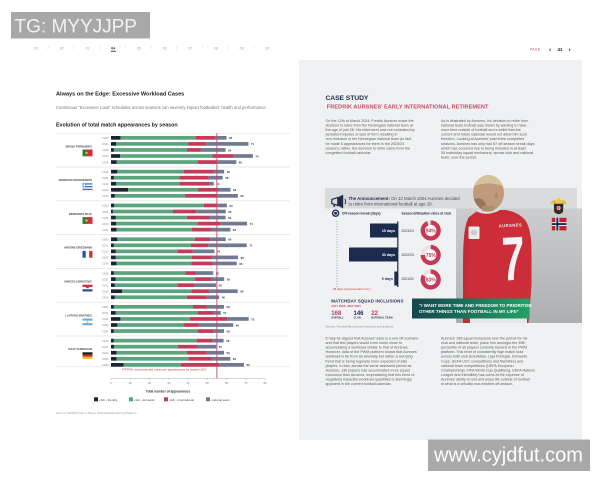  I want to click on svg-text: 53, so click(218, 273).